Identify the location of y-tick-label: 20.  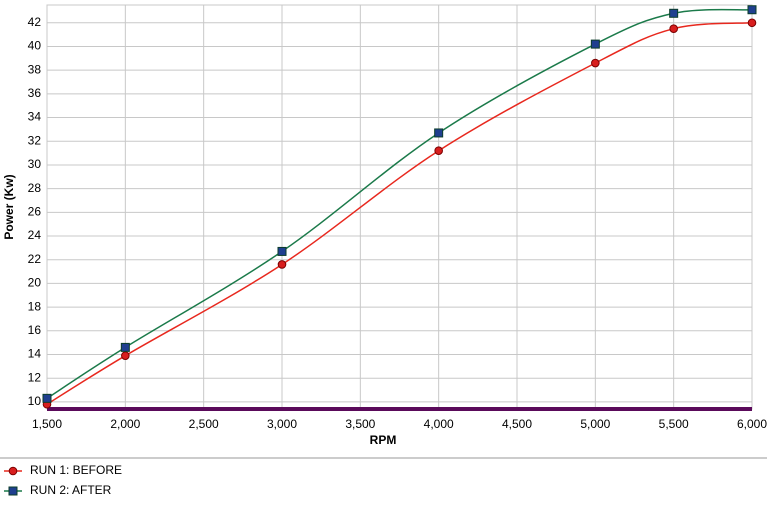
(35, 283).